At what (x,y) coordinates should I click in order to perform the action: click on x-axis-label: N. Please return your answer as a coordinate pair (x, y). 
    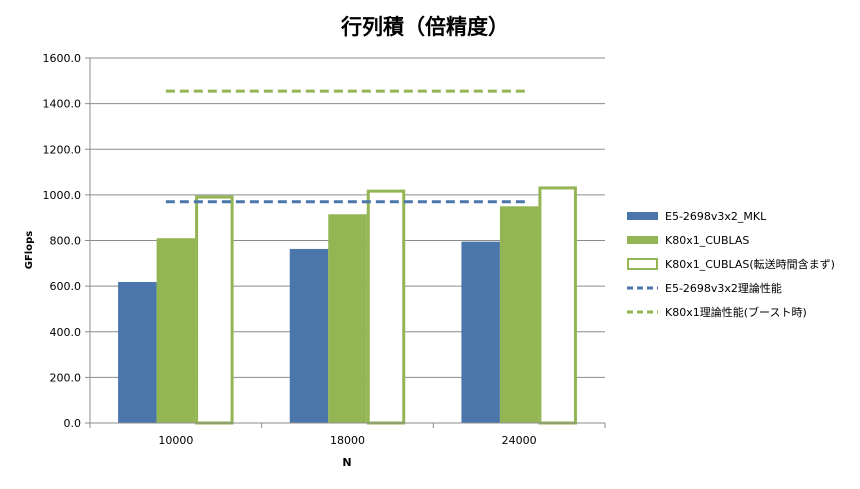
    Looking at the image, I should click on (346, 462).